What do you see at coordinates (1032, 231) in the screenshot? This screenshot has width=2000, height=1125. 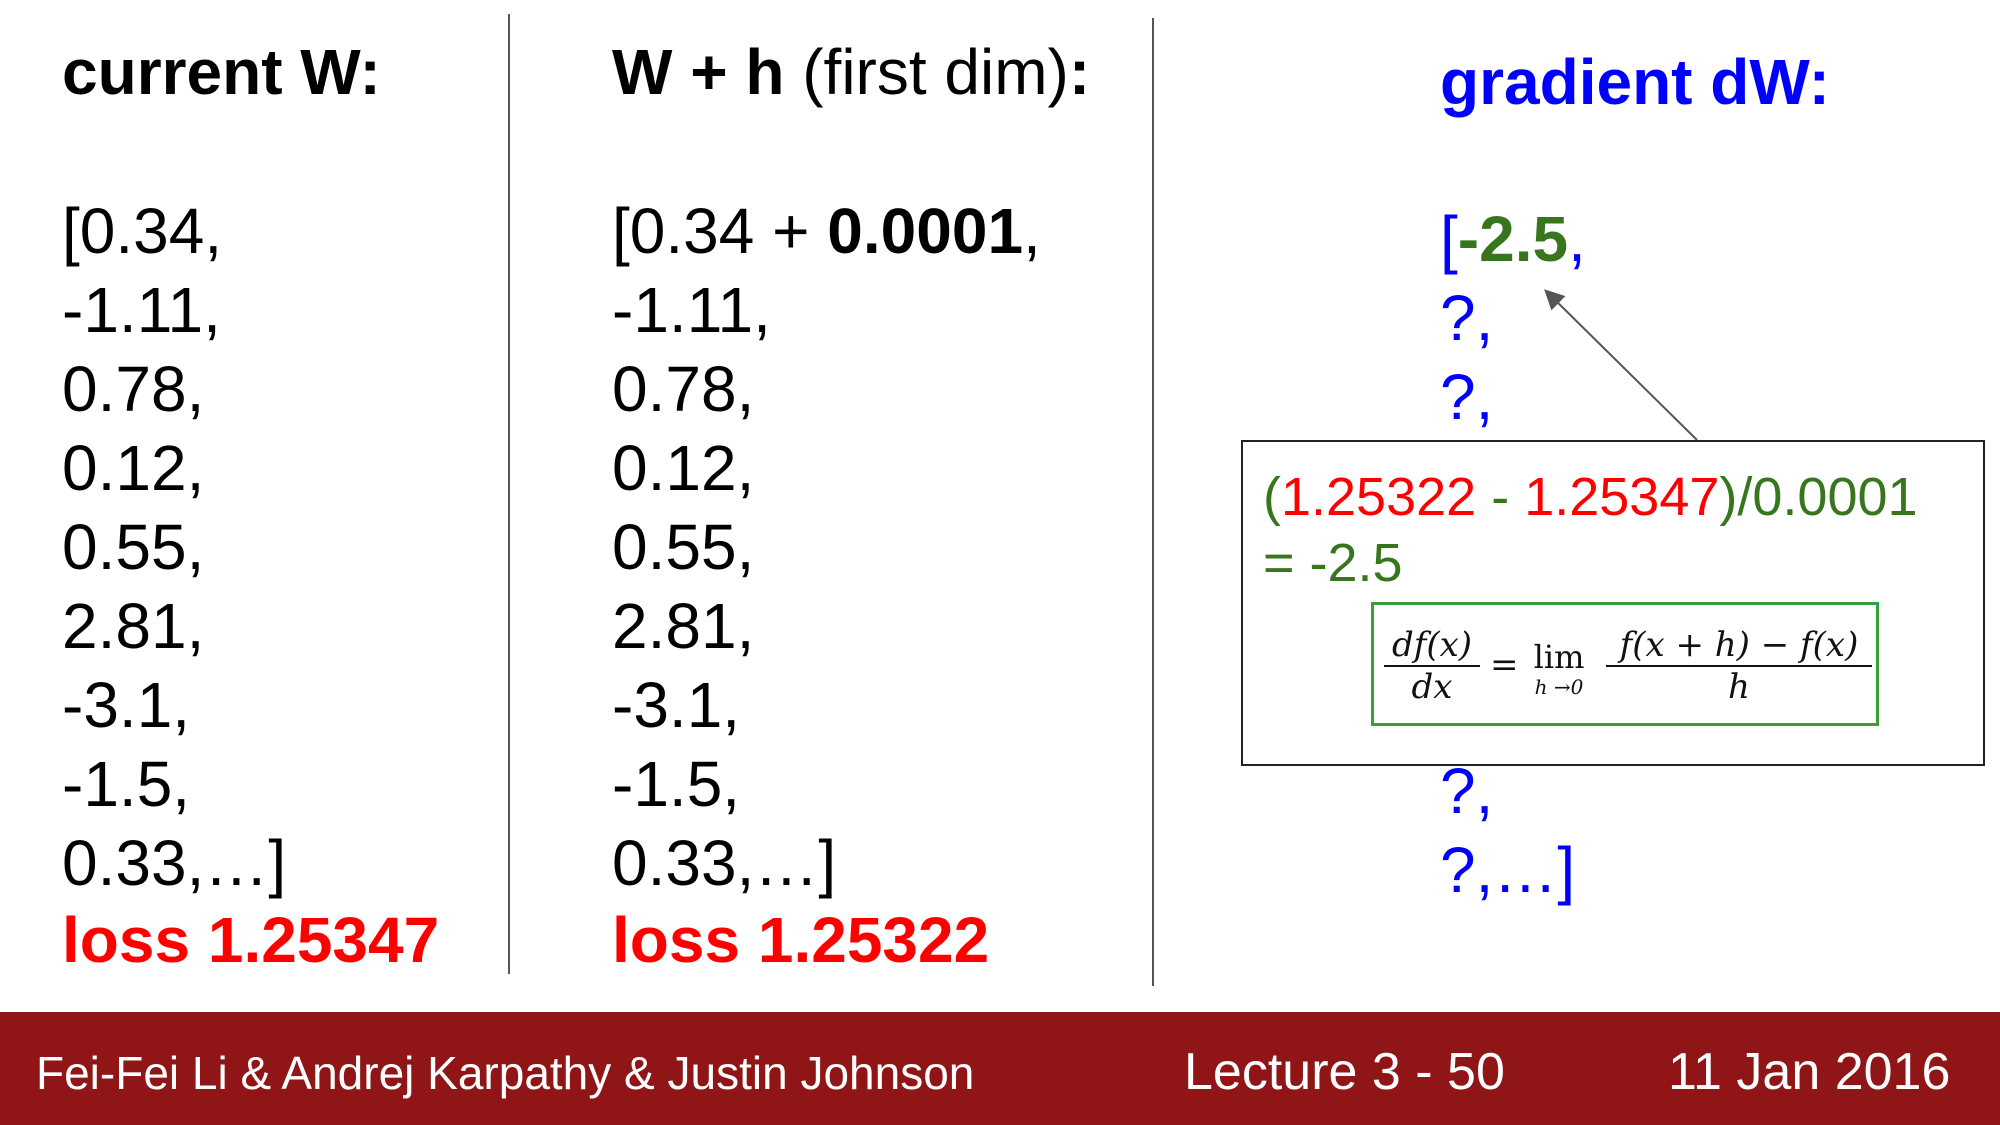 I see `first-value-comma: ,` at bounding box center [1032, 231].